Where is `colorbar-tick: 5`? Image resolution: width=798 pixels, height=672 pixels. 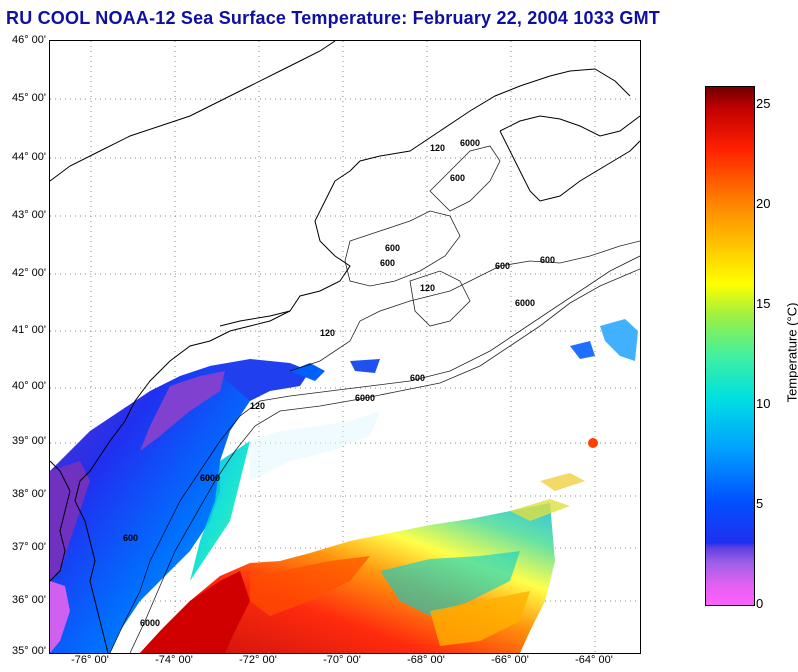 colorbar-tick: 5 is located at coordinates (760, 503).